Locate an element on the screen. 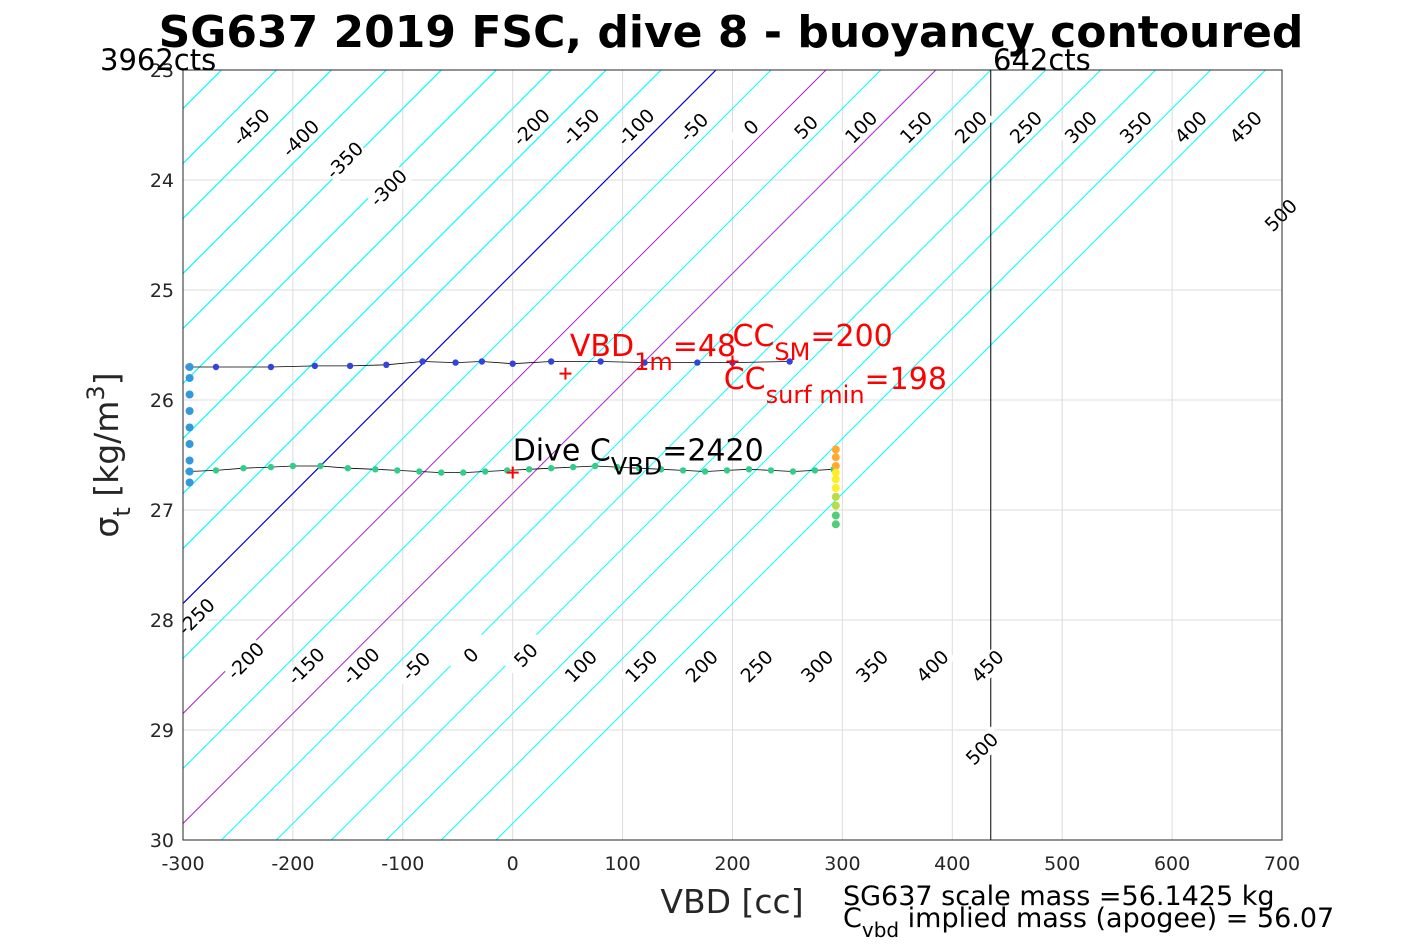 Image resolution: width=1417 pixels, height=945 pixels. y-axis-label-part: t is located at coordinates (122, 511).